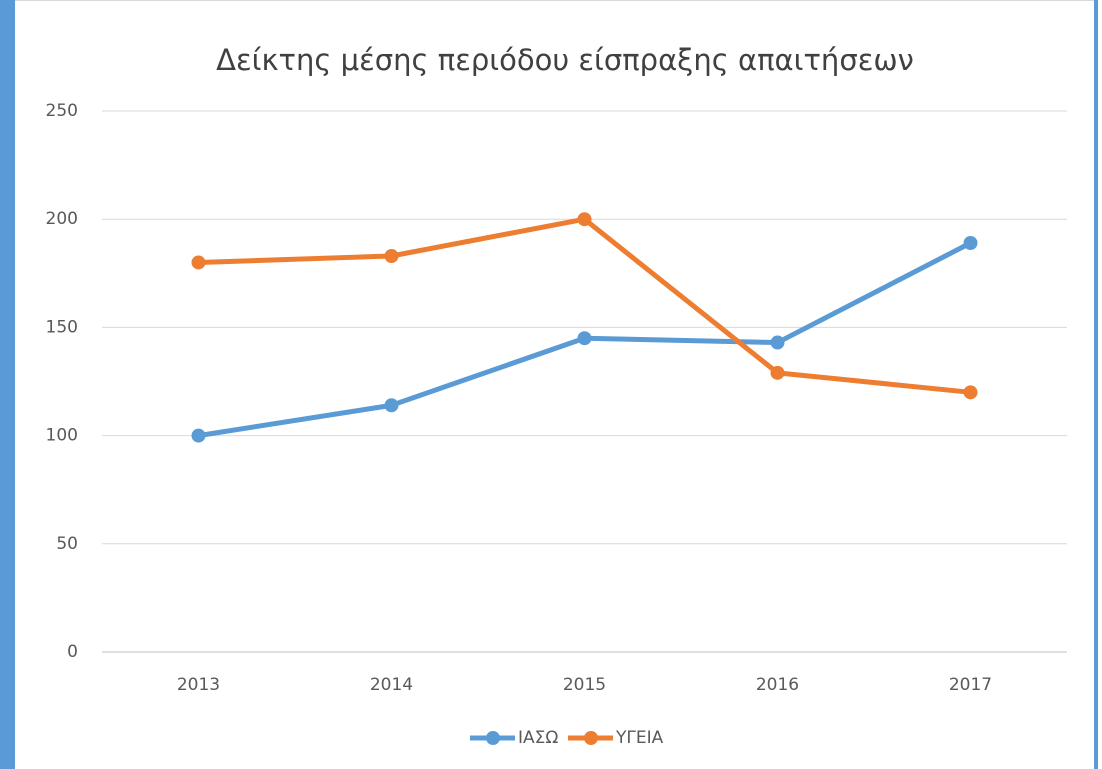  What do you see at coordinates (391, 685) in the screenshot?
I see `x-tick-label: 2014` at bounding box center [391, 685].